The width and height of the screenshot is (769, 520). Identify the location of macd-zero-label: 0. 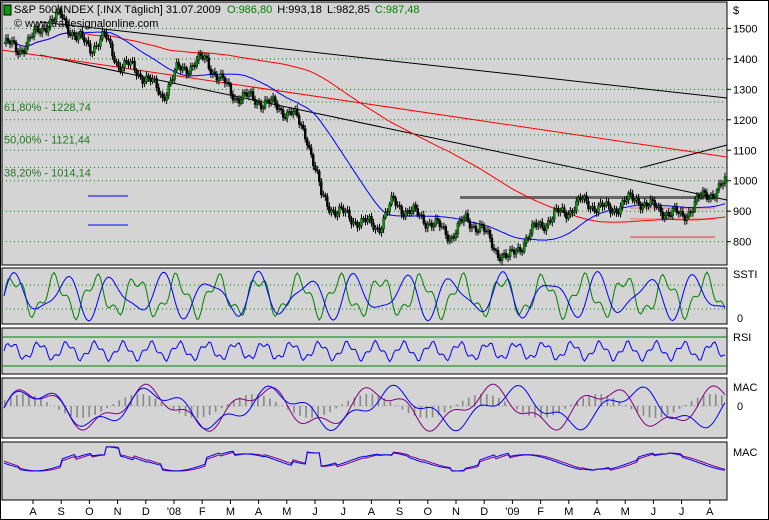
(740, 407).